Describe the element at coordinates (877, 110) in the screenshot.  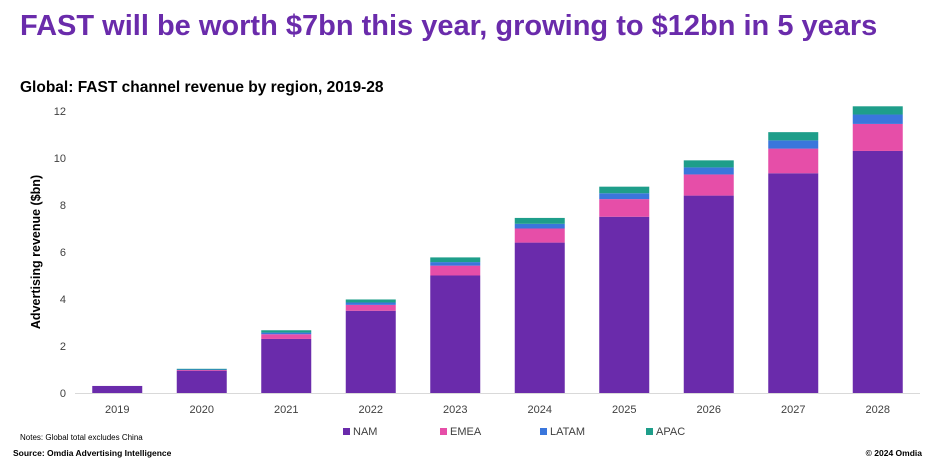
I see `bar-apac-2028` at that location.